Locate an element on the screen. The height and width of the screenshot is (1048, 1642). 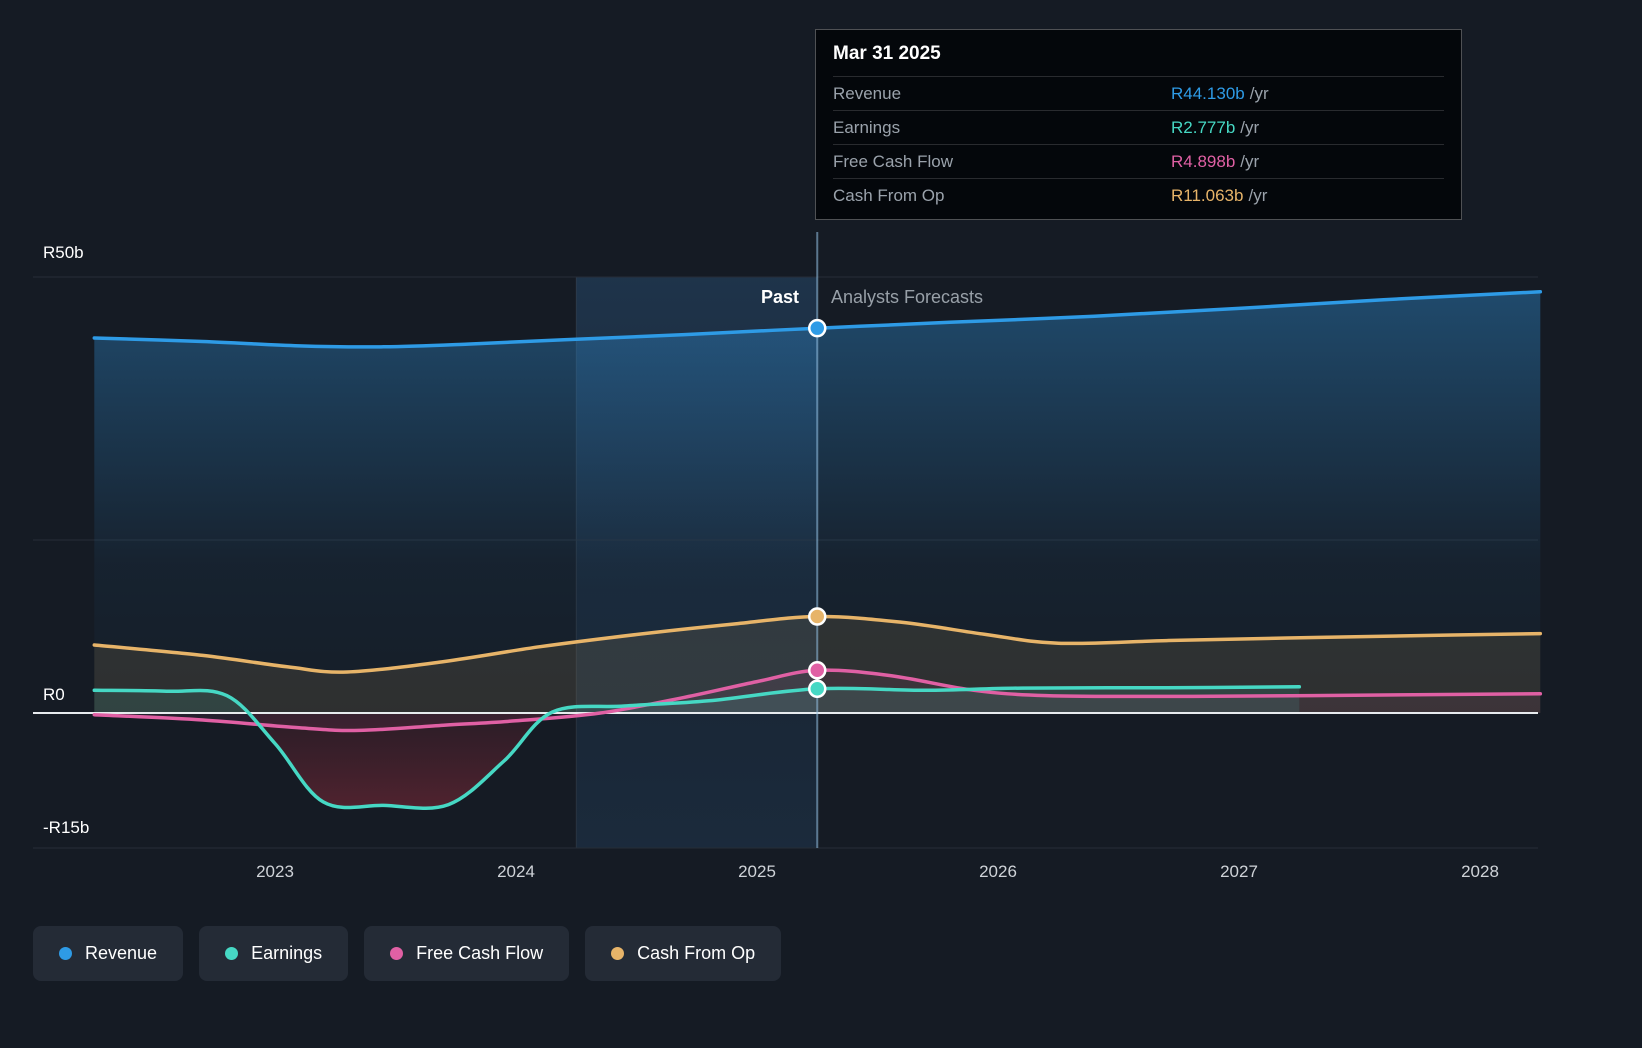
earnings-marker is located at coordinates (817, 689).